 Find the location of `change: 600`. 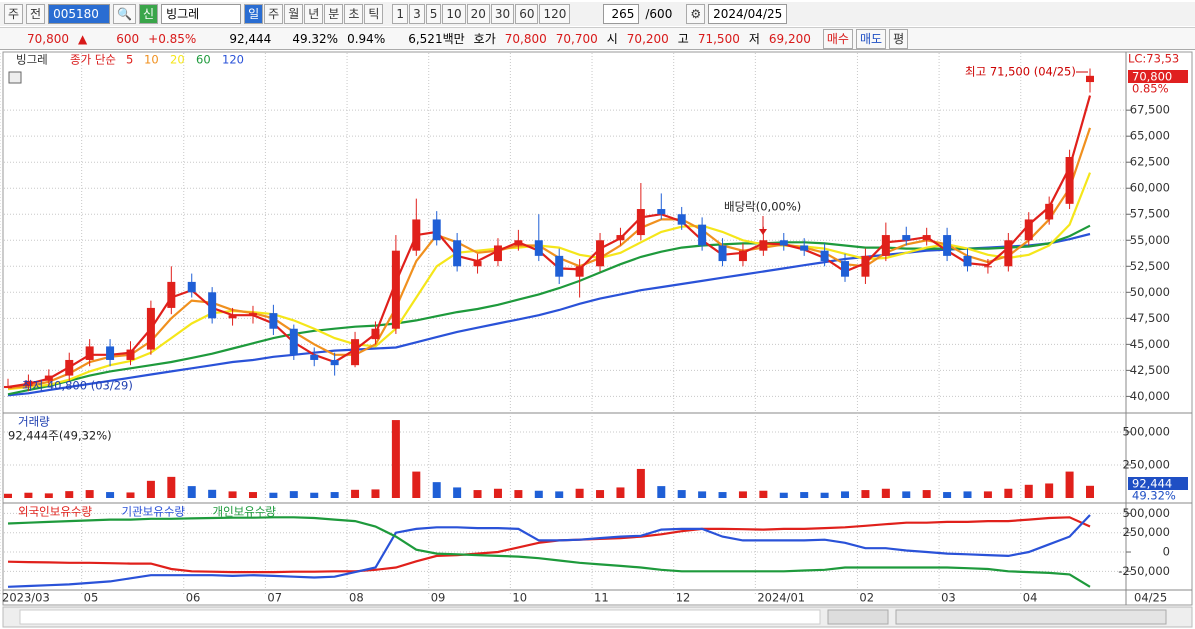

change: 600 is located at coordinates (128, 38).